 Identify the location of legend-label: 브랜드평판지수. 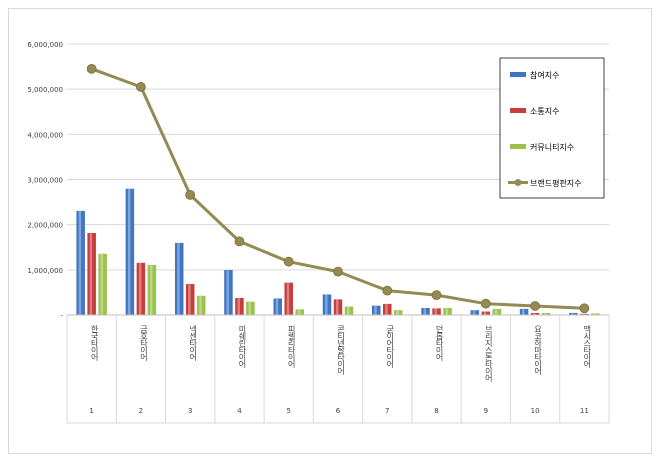
(556, 183).